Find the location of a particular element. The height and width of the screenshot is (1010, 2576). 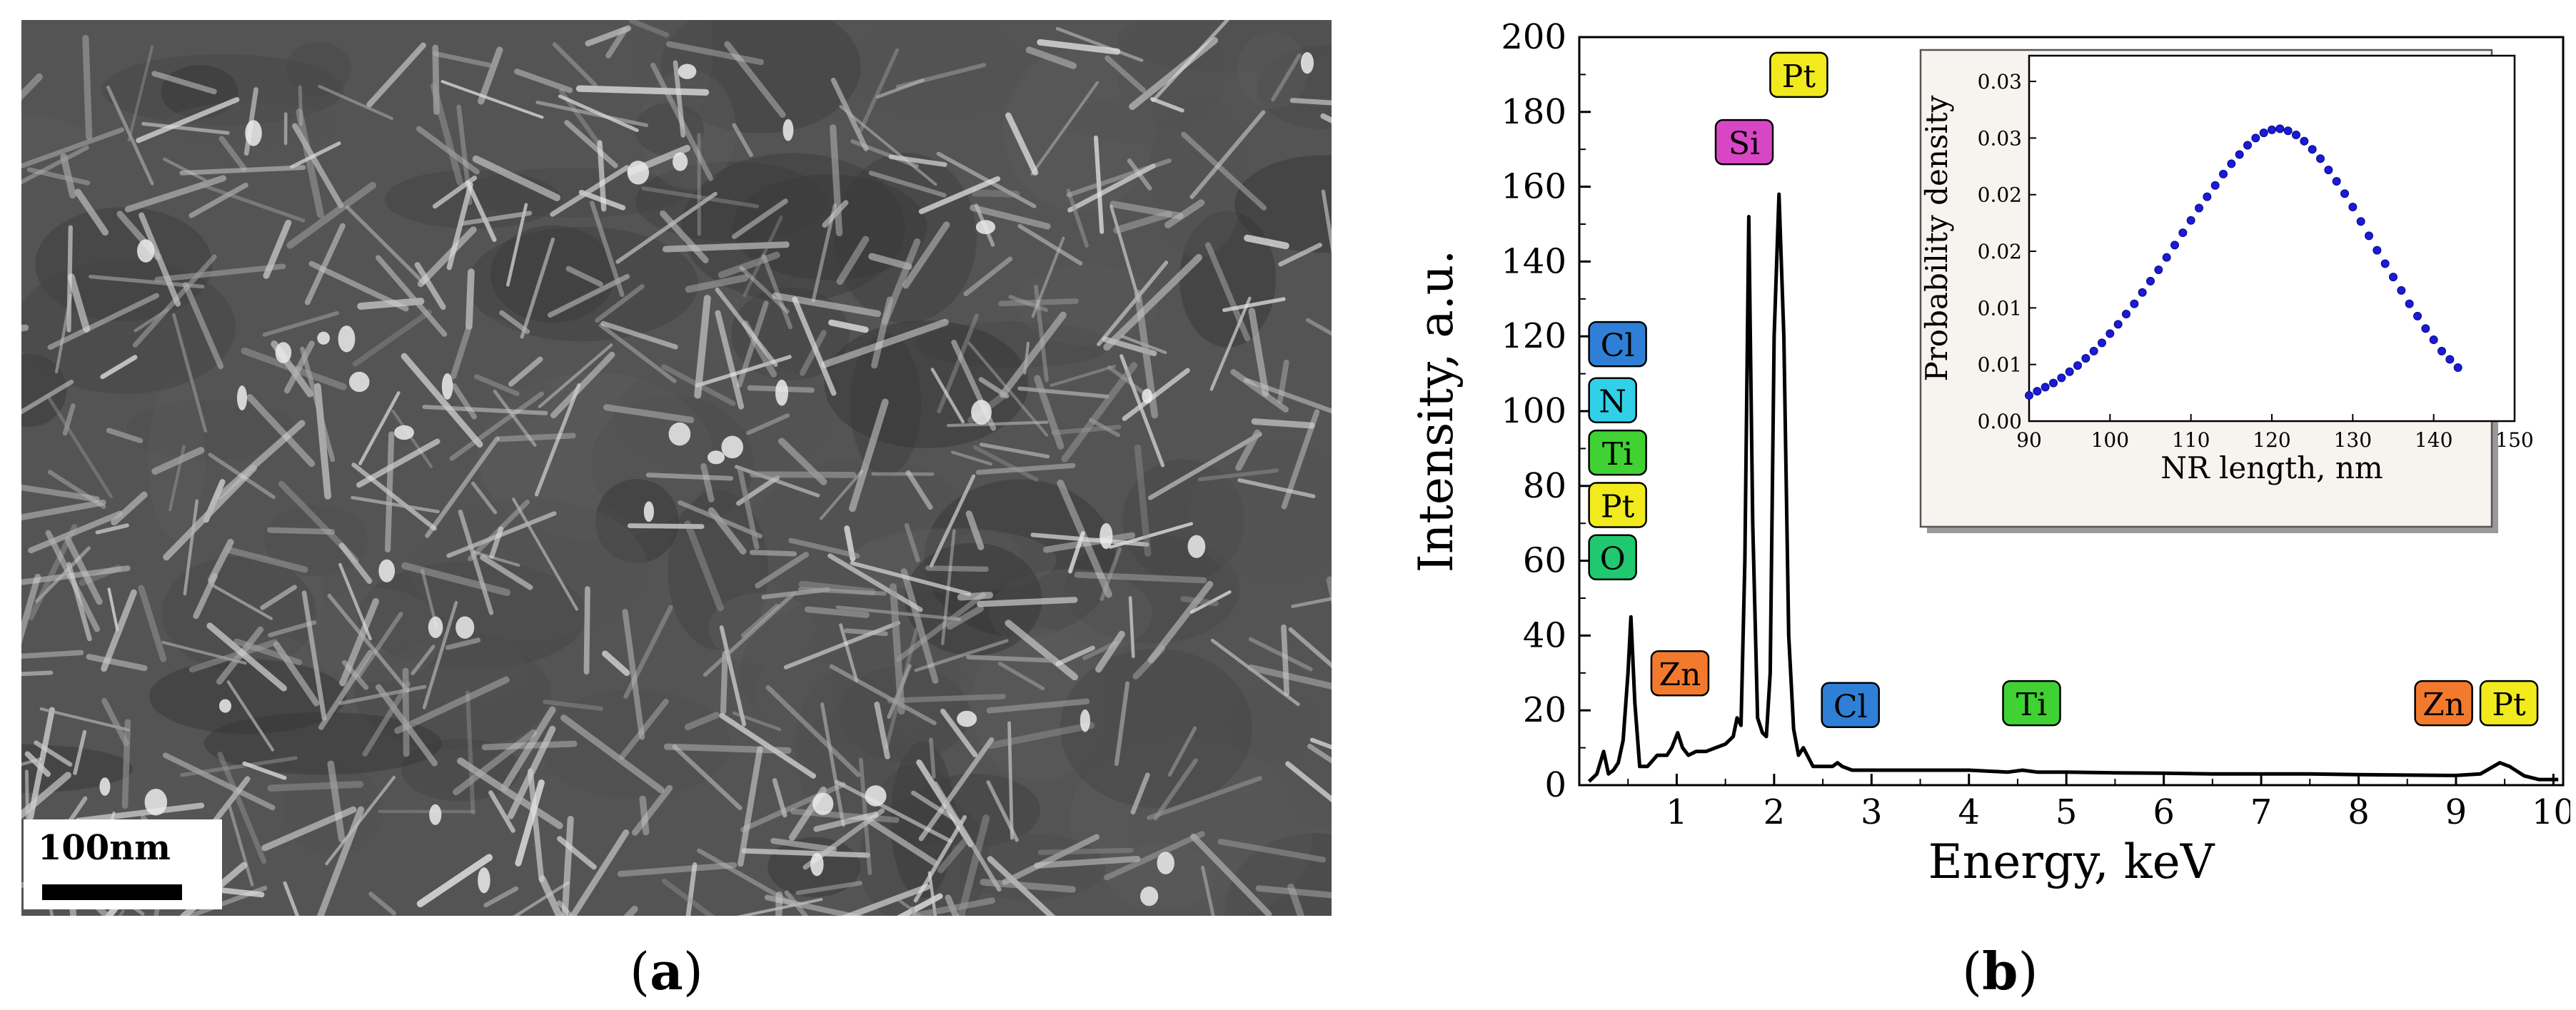

x-tick-label: 4 is located at coordinates (1969, 812).